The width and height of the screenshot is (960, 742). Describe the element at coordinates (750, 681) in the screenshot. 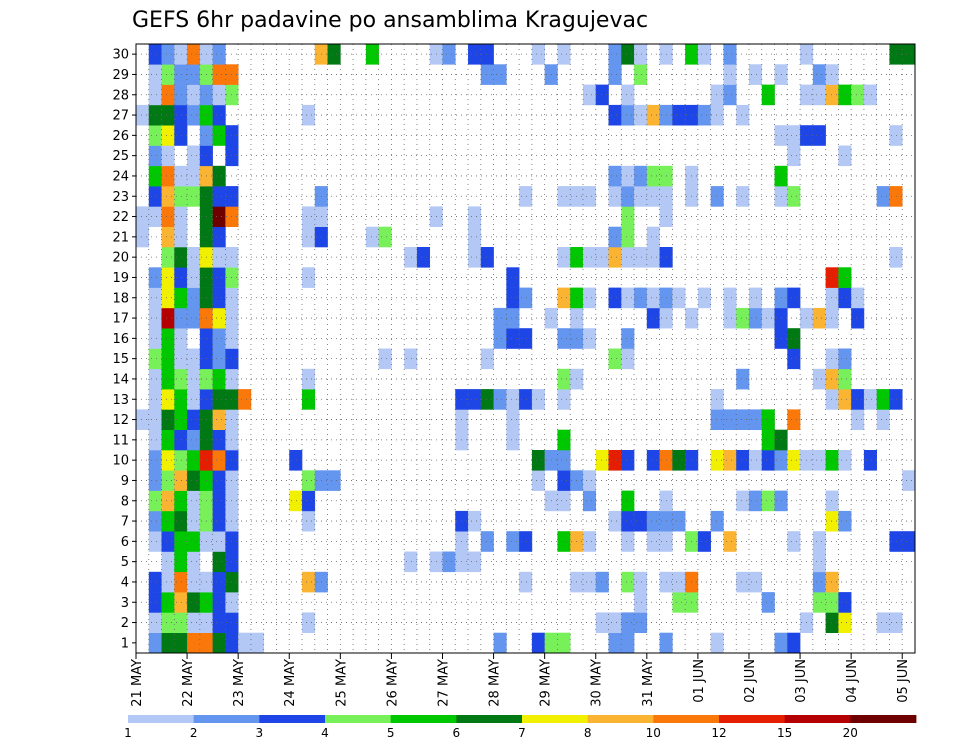

I see `x-tick-label: 02 JUN` at that location.